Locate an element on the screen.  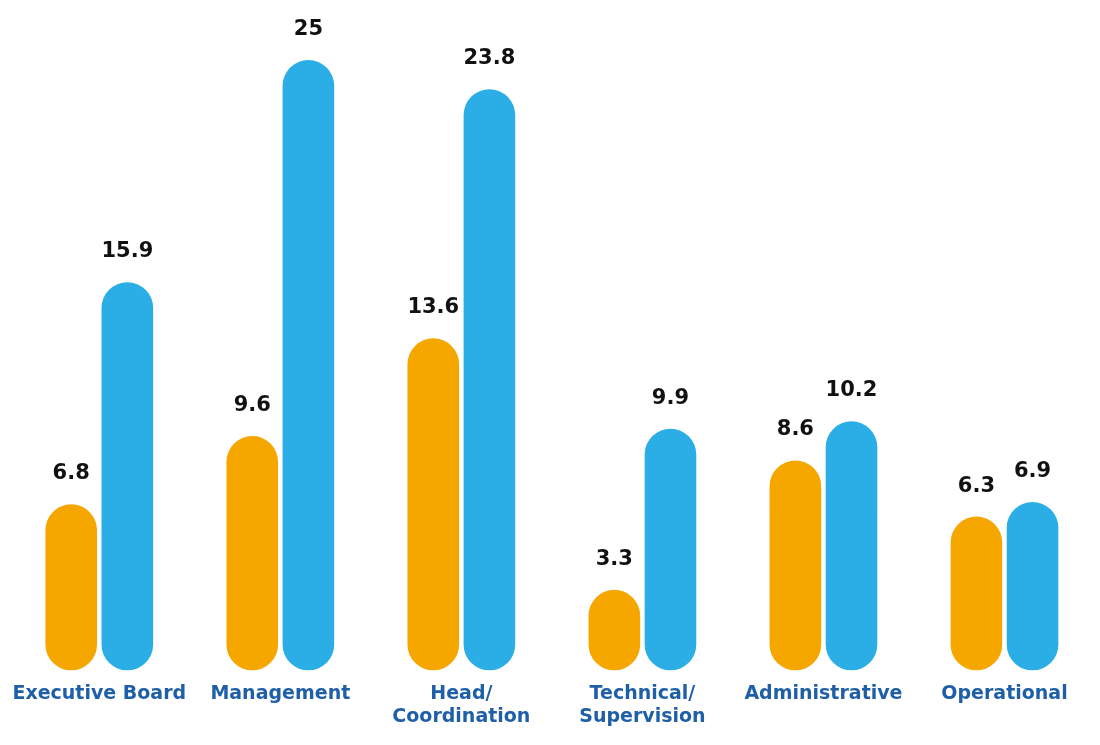
data-label: 10.2 is located at coordinates (851, 389).